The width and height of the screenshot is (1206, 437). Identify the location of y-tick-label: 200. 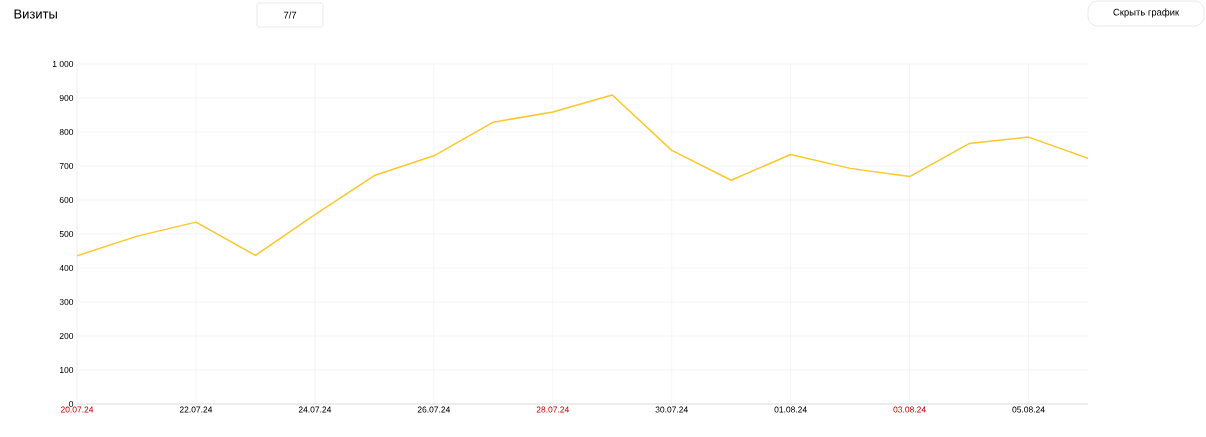
(66, 336).